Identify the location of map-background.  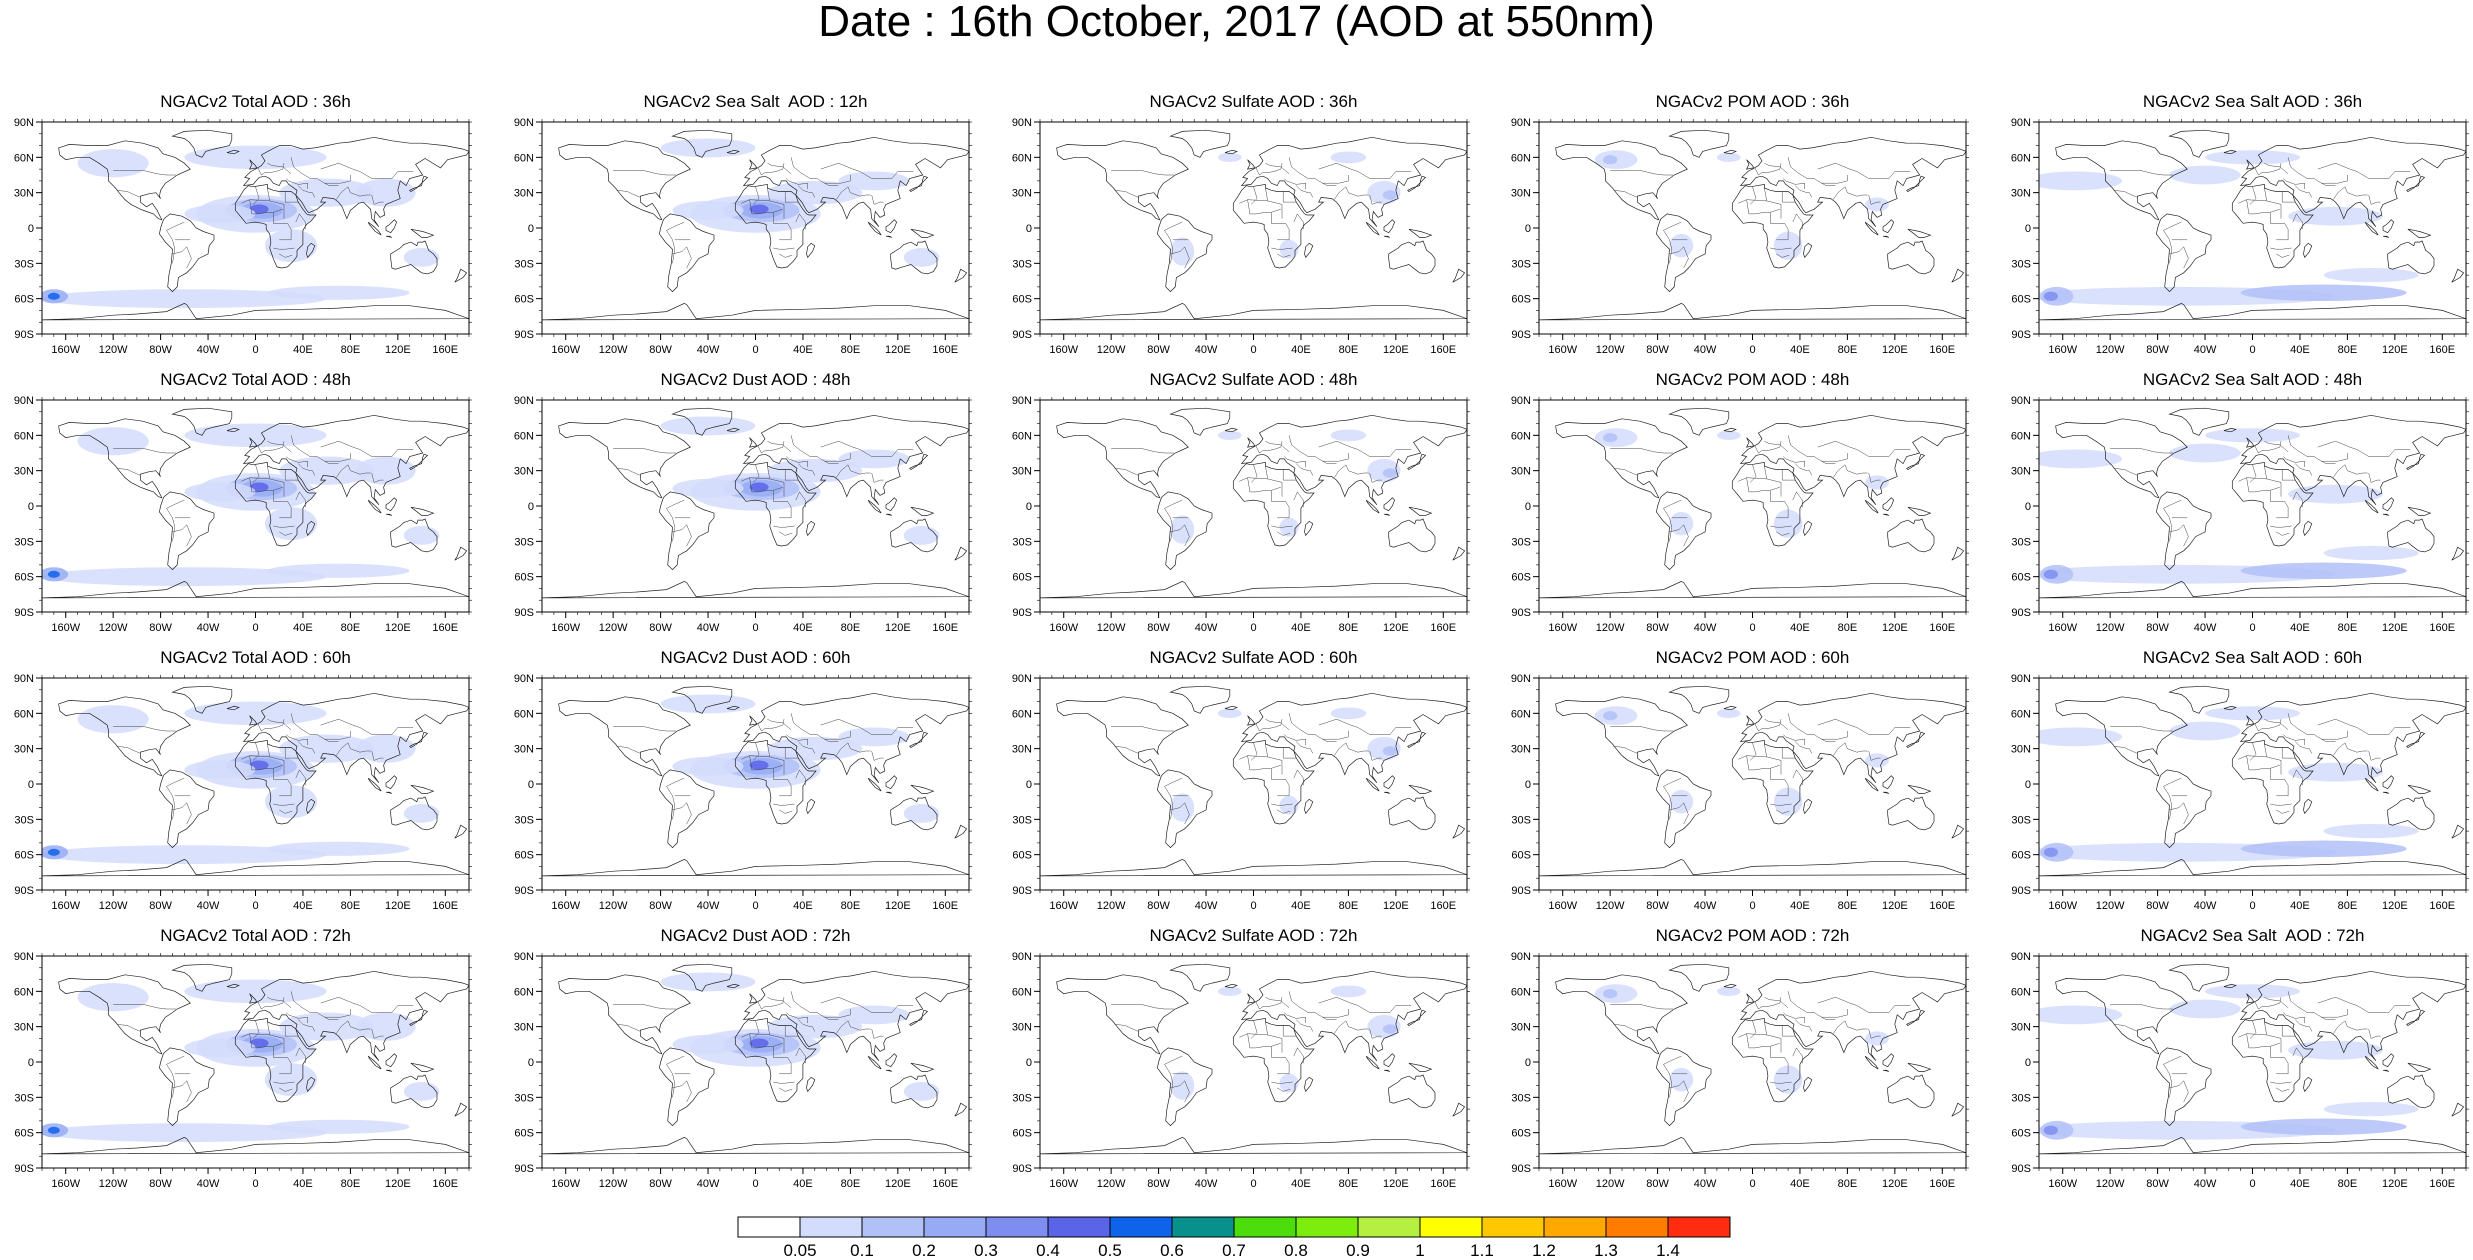
(1253, 506).